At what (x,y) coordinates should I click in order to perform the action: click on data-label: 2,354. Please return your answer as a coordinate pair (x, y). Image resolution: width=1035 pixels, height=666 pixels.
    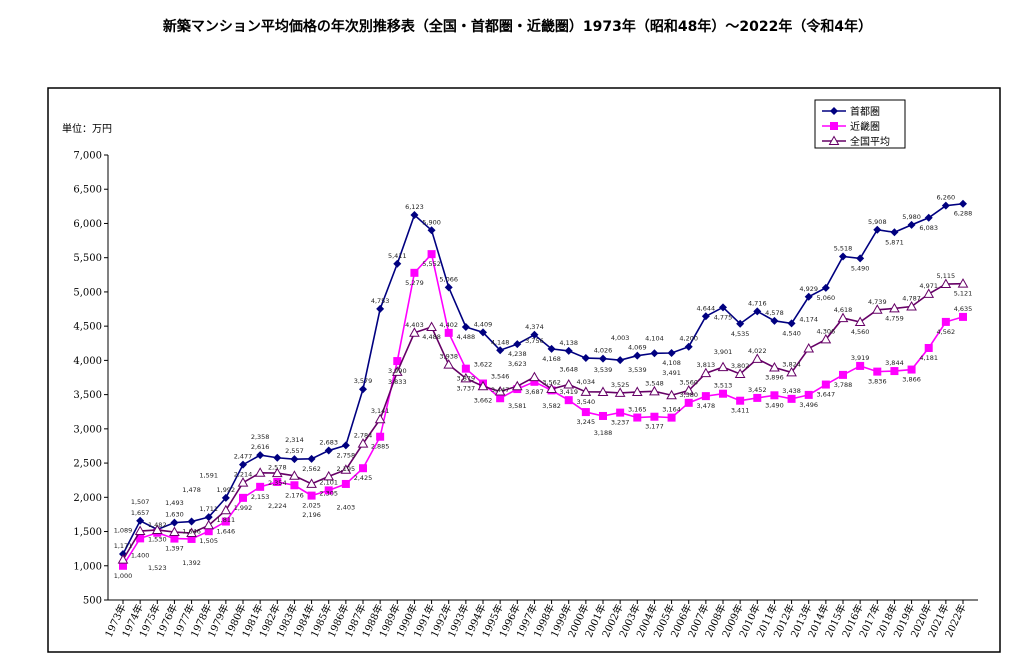
    Looking at the image, I should click on (277, 483).